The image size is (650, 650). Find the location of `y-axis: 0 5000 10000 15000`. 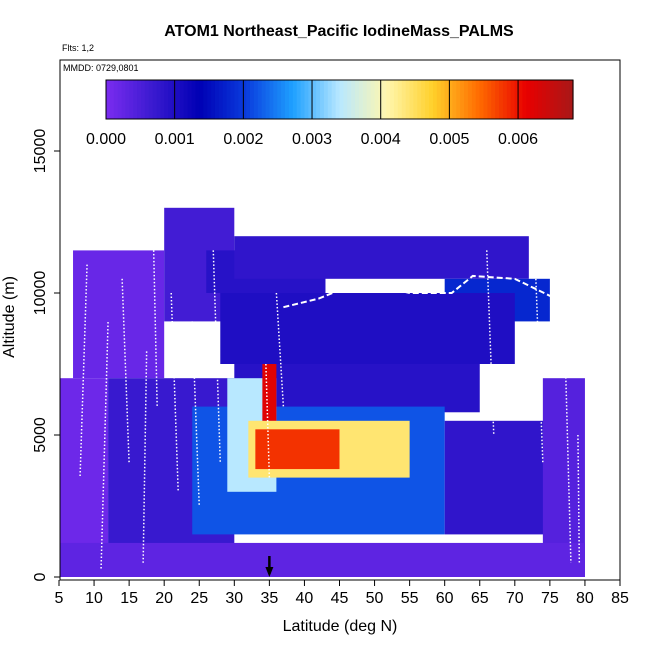

y-axis: 0 5000 10000 15000 is located at coordinates (46, 355).